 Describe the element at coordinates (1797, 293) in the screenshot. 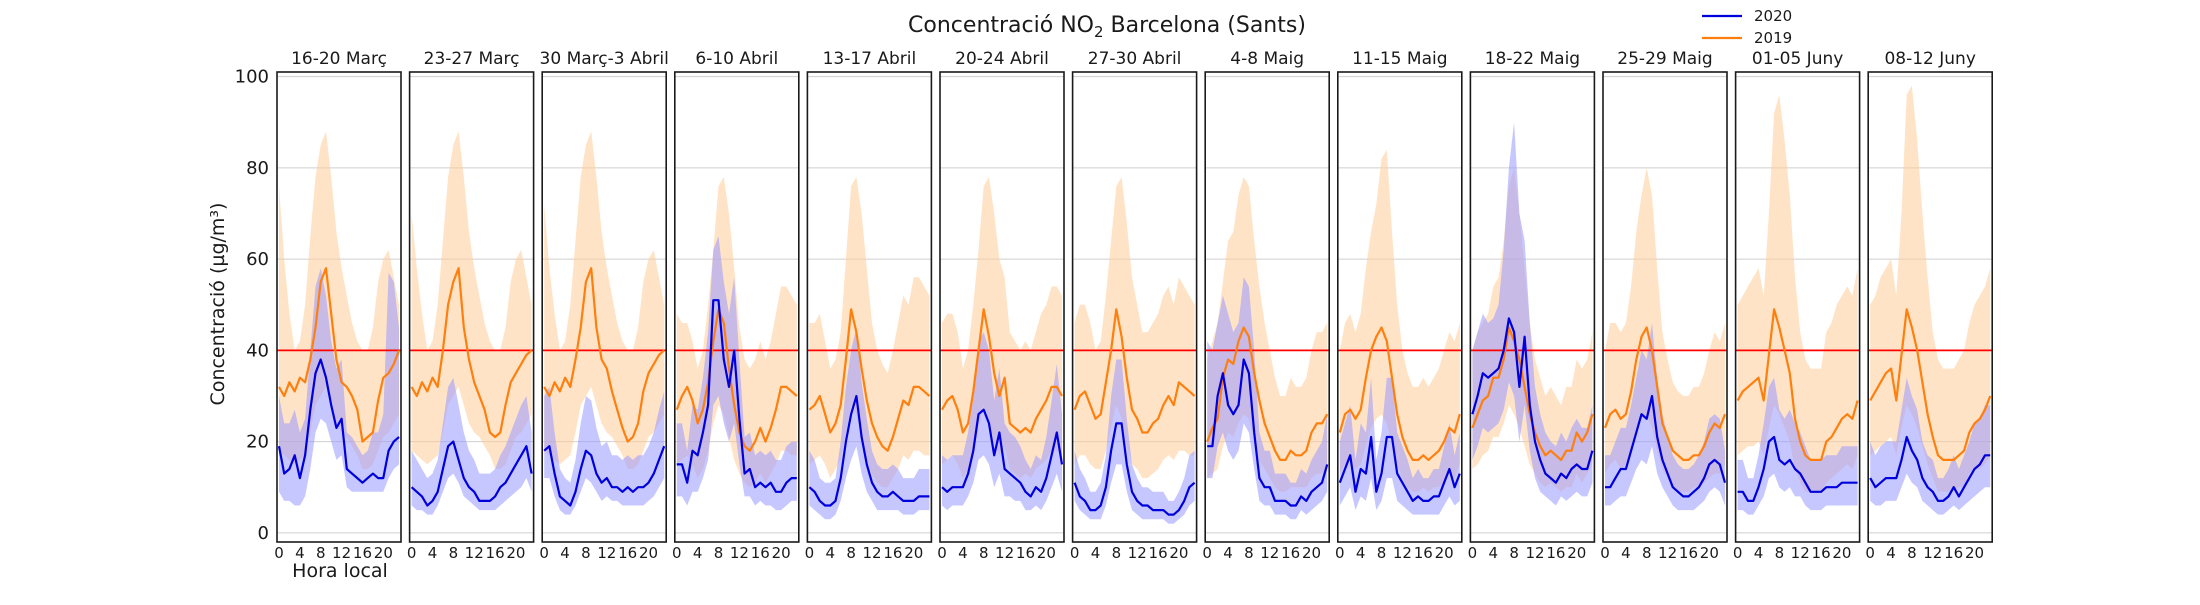

I see `series-2019-range-band` at that location.